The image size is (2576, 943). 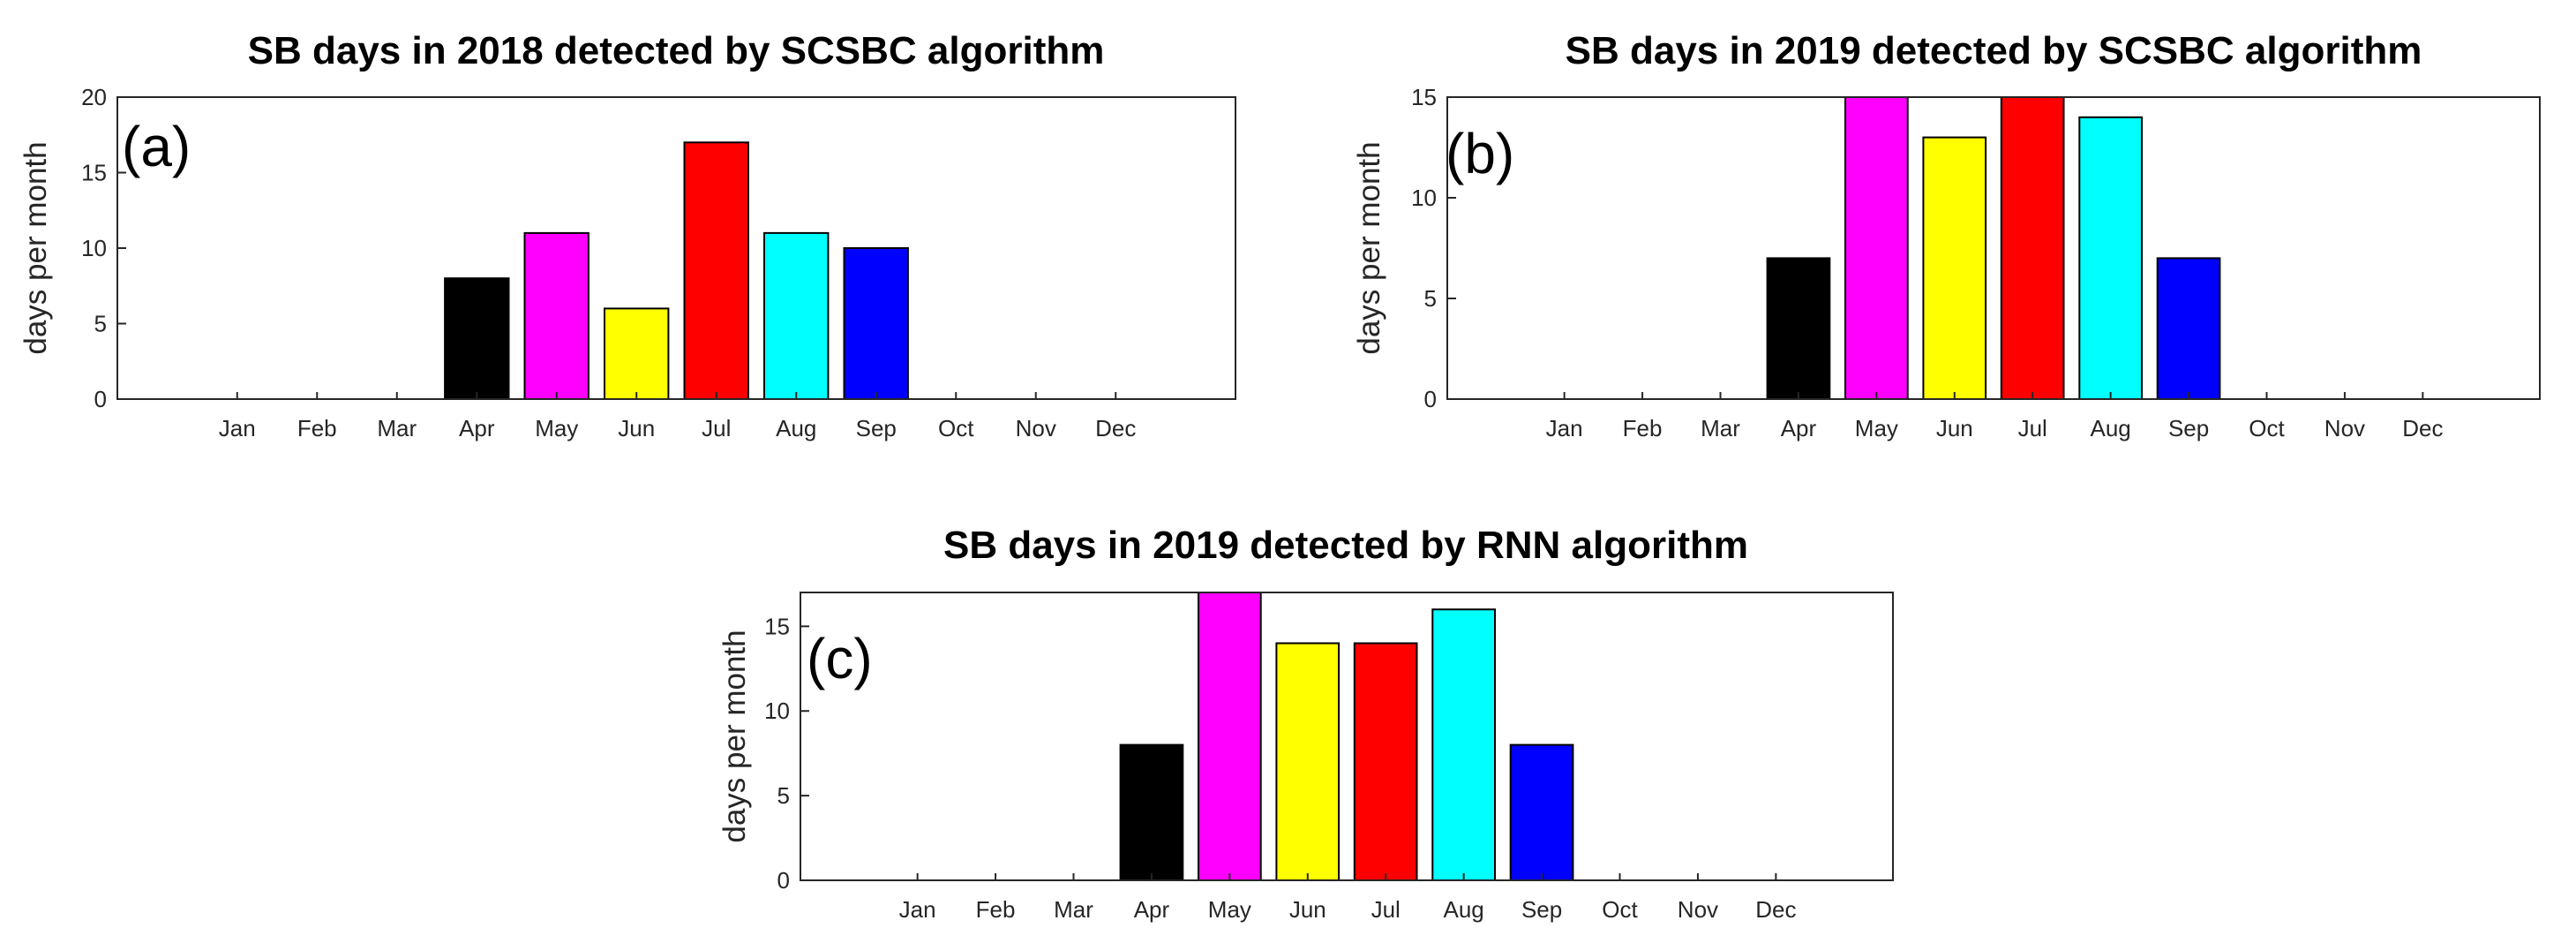 What do you see at coordinates (94, 97) in the screenshot?
I see `y-tick-label: 20` at bounding box center [94, 97].